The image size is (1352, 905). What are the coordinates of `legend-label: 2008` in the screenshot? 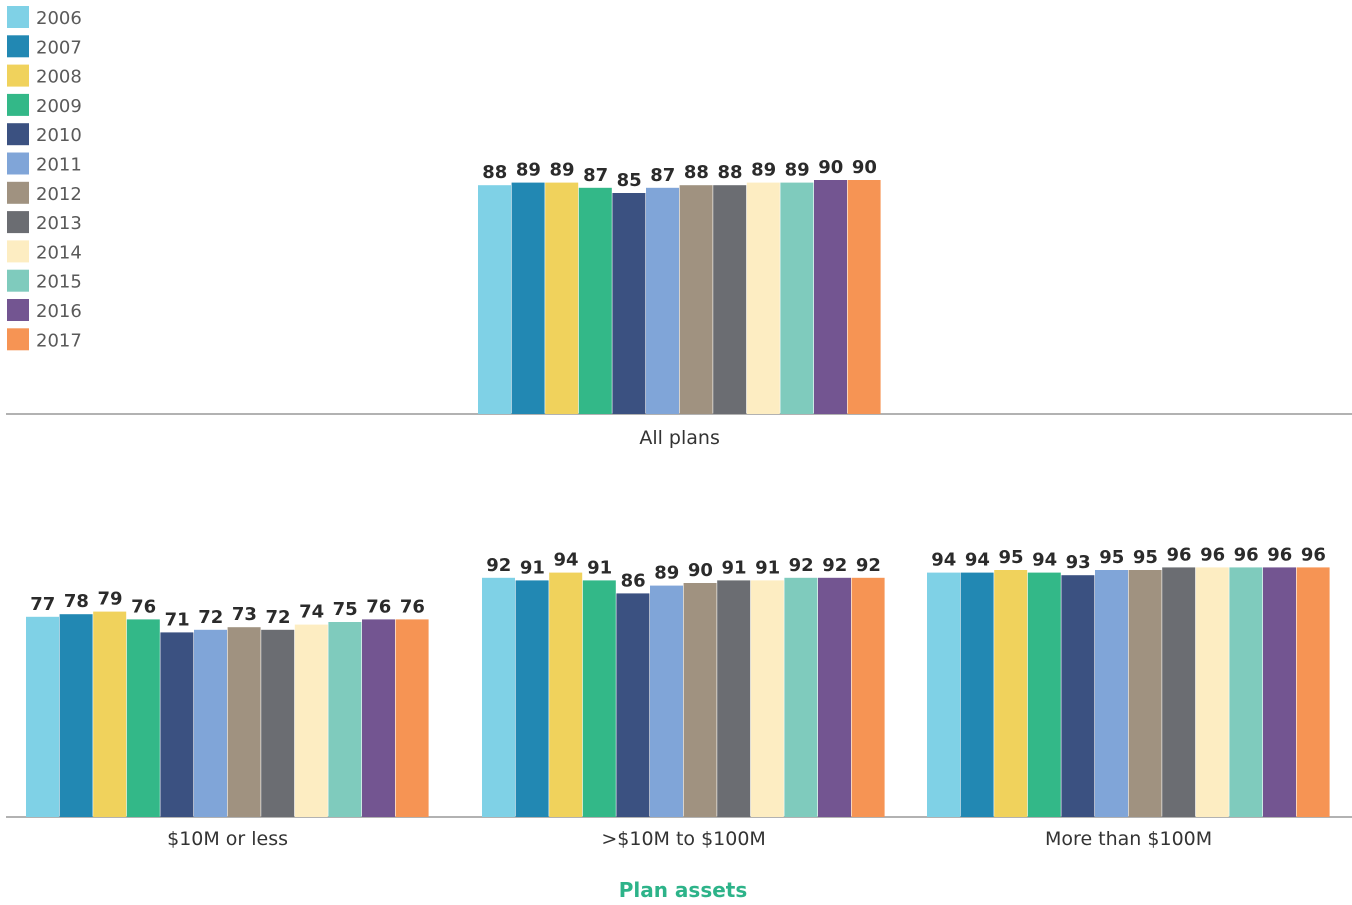 It's located at (59, 77).